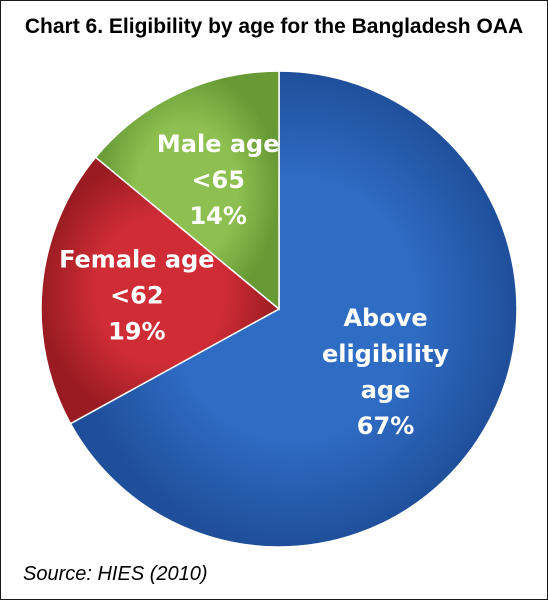 The width and height of the screenshot is (548, 600). Describe the element at coordinates (115, 574) in the screenshot. I see `chart-source: Source: HIES (2010)` at that location.